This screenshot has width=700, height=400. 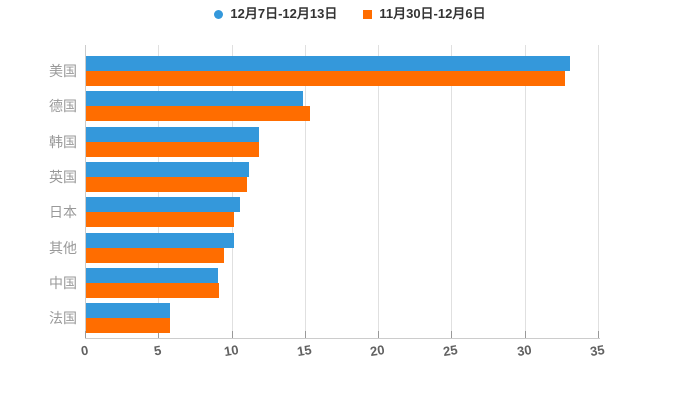 What do you see at coordinates (163, 205) in the screenshot?
I see `bar-日本-series1` at bounding box center [163, 205].